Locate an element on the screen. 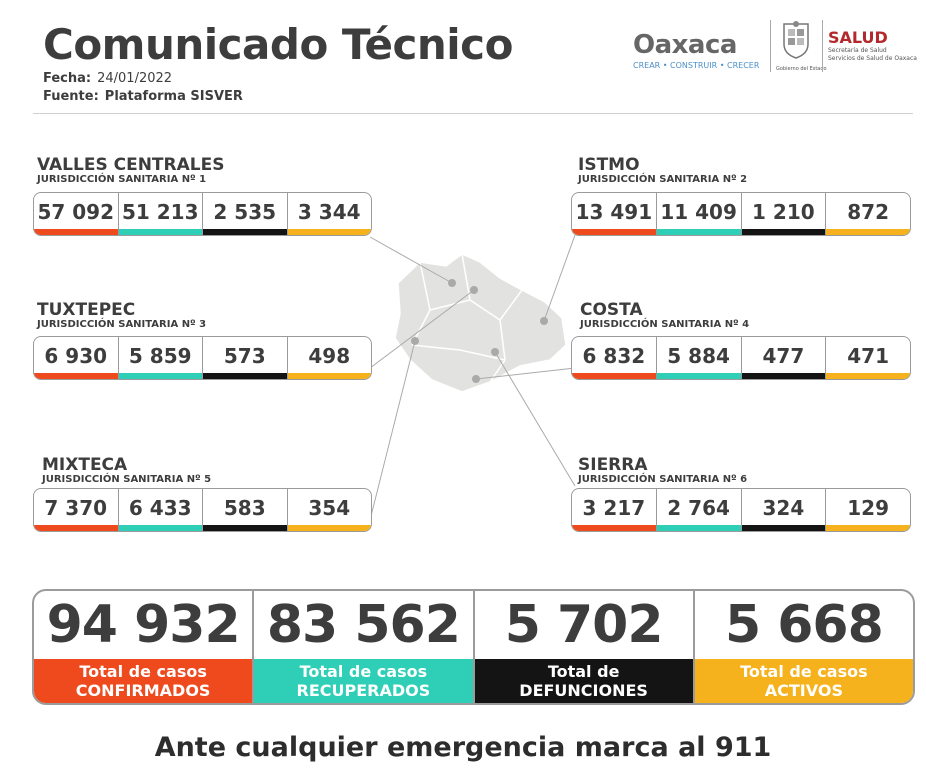 The image size is (926, 781). recuperados-value: 5 859 is located at coordinates (160, 358).